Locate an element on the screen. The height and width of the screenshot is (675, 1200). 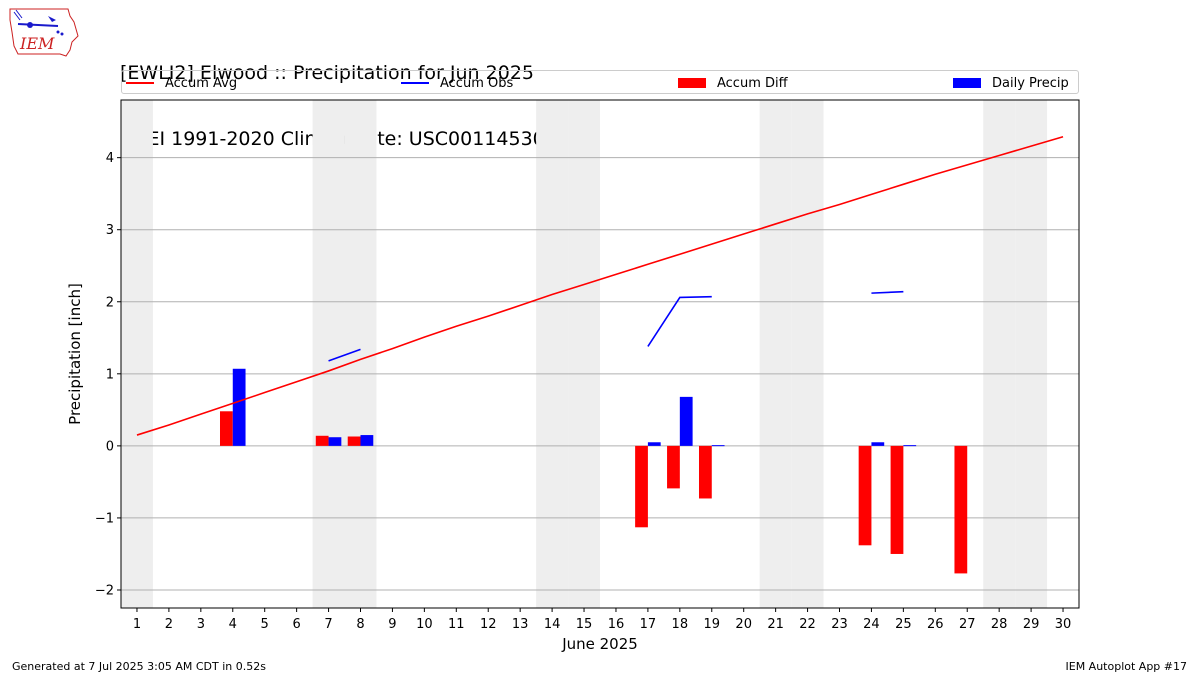
x-tick-label-day-28: 28 is located at coordinates (999, 624).